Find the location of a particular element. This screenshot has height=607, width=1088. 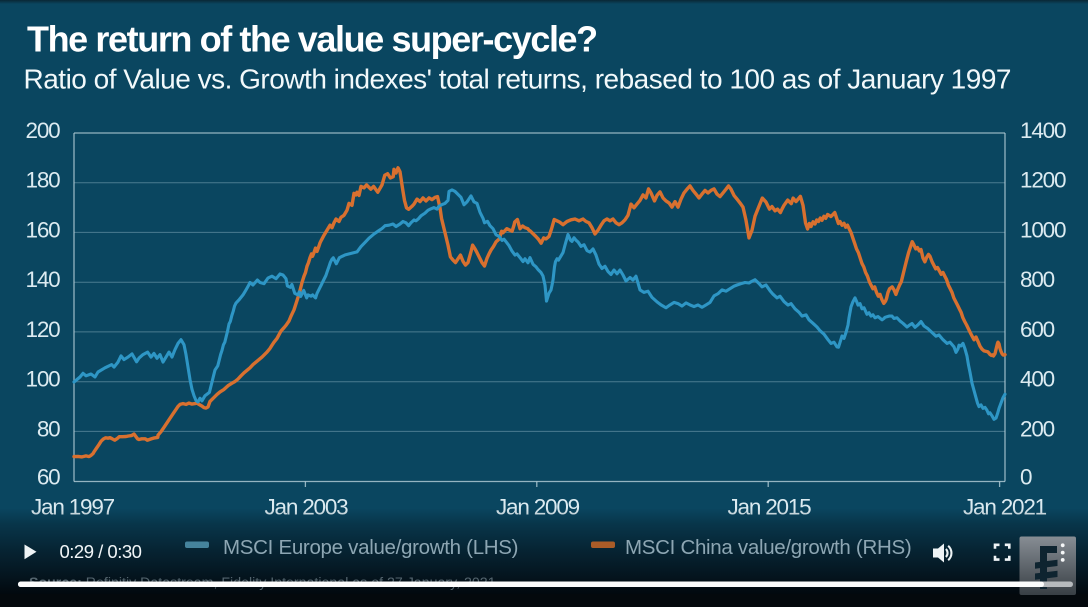

svg-text: 1000 is located at coordinates (1043, 229).